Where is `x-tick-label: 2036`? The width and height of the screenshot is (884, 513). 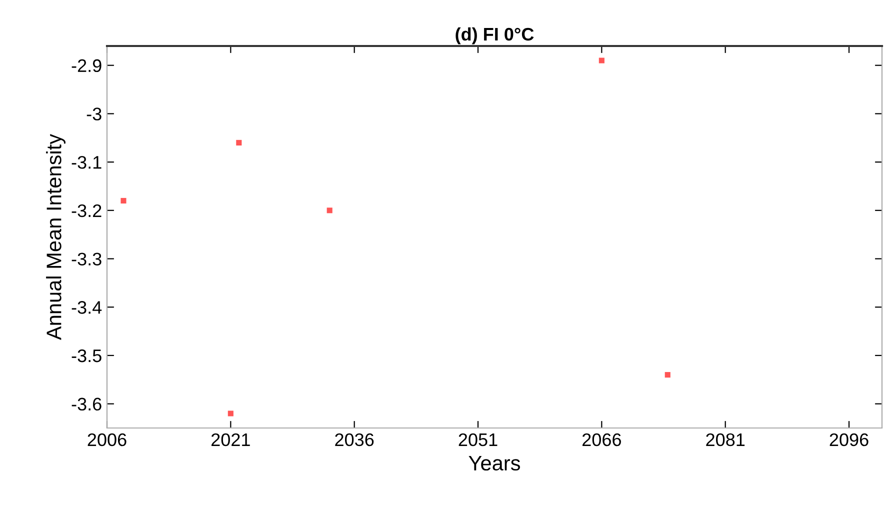 x-tick-label: 2036 is located at coordinates (354, 439).